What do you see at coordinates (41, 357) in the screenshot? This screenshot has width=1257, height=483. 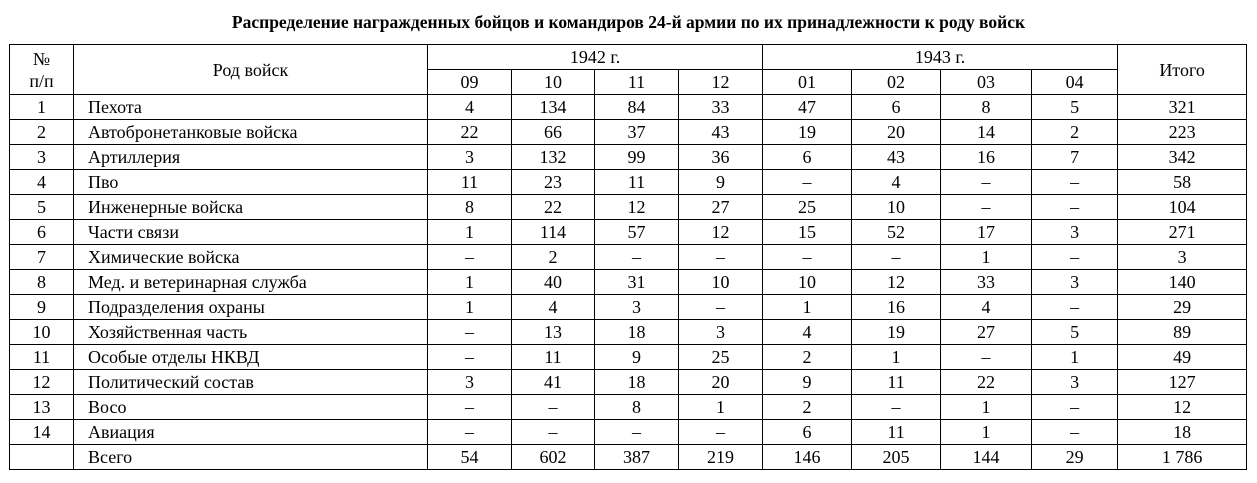 I see `row-number: 11` at bounding box center [41, 357].